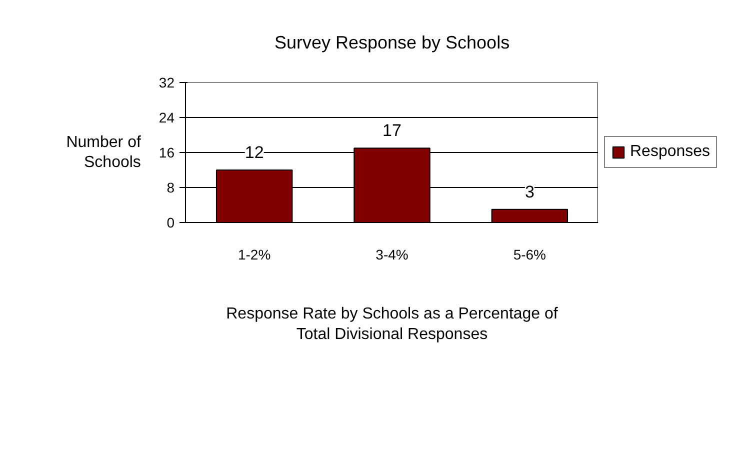  Describe the element at coordinates (166, 152) in the screenshot. I see `y-tick-label: 16` at that location.